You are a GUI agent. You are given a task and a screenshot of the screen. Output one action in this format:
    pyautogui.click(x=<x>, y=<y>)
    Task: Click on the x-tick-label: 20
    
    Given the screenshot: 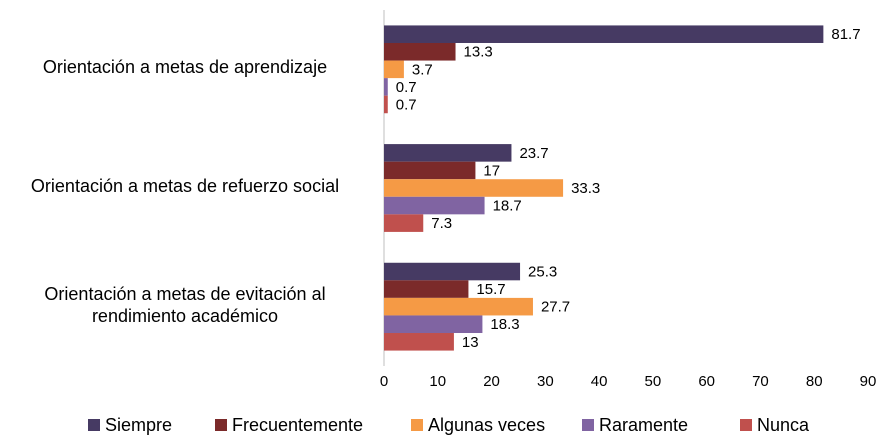 What is the action you would take?
    pyautogui.click(x=491, y=381)
    